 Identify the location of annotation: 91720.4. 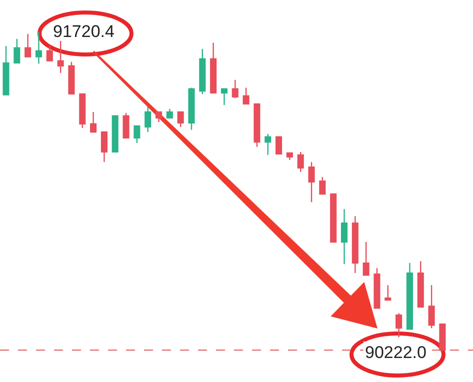
(83, 31).